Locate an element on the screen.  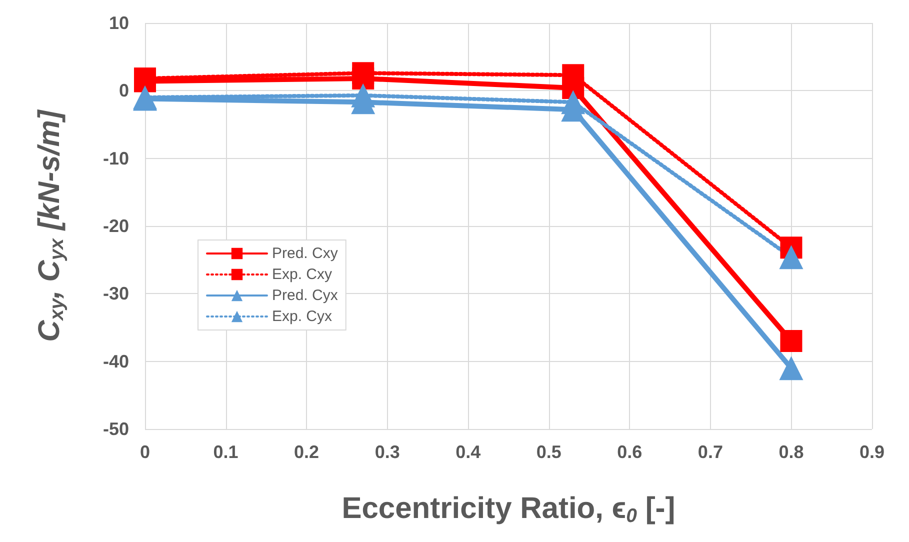
y-axis-title: Cxy, Cyx [kN-s/m] is located at coordinates (50, 225).